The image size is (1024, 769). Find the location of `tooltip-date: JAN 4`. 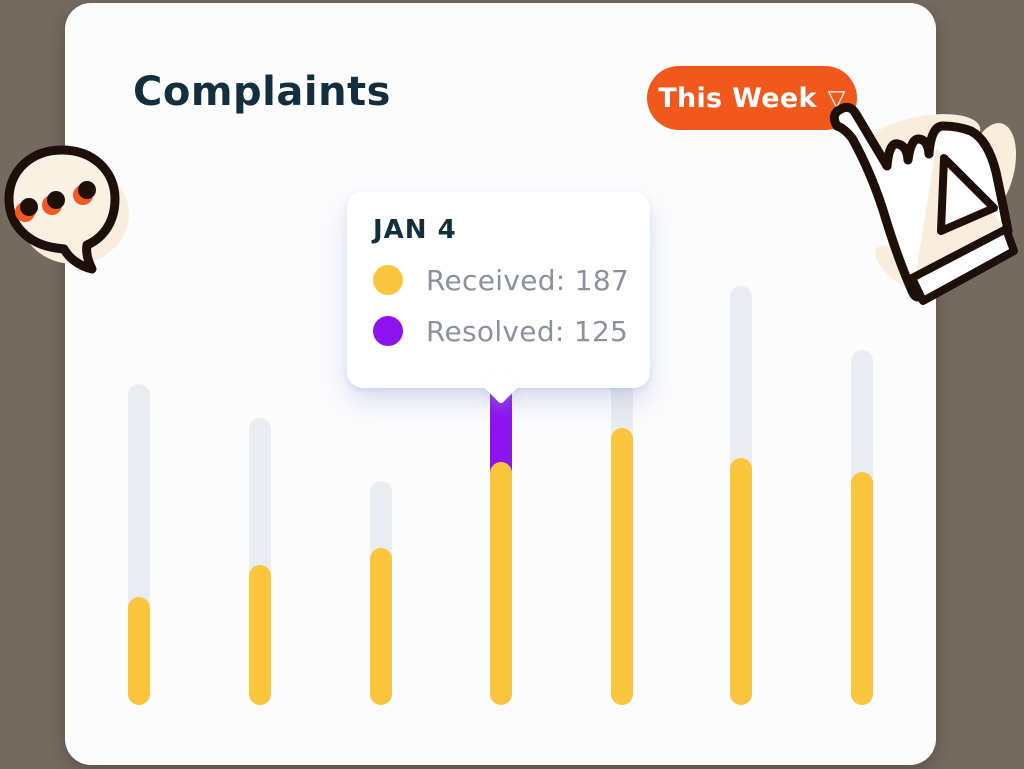

tooltip-date: JAN 4 is located at coordinates (415, 230).